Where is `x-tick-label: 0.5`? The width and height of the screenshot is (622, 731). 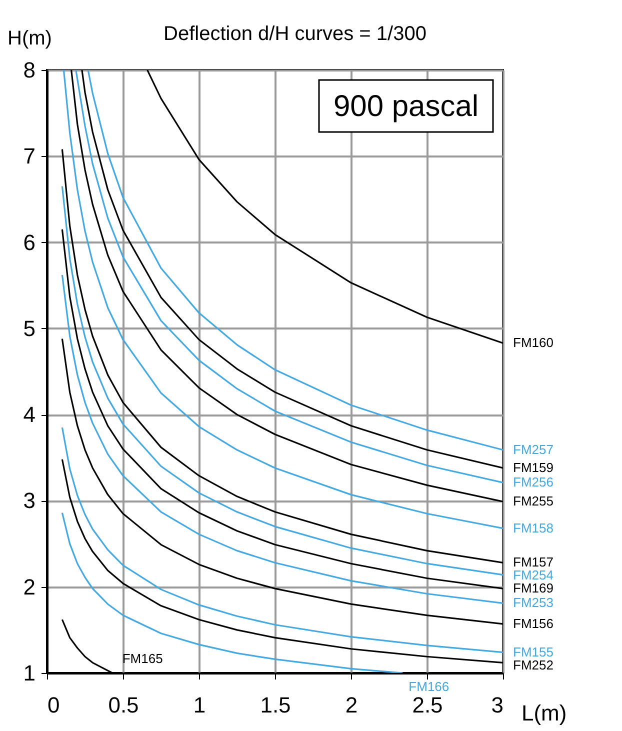
x-tick-label: 0.5 is located at coordinates (123, 705).